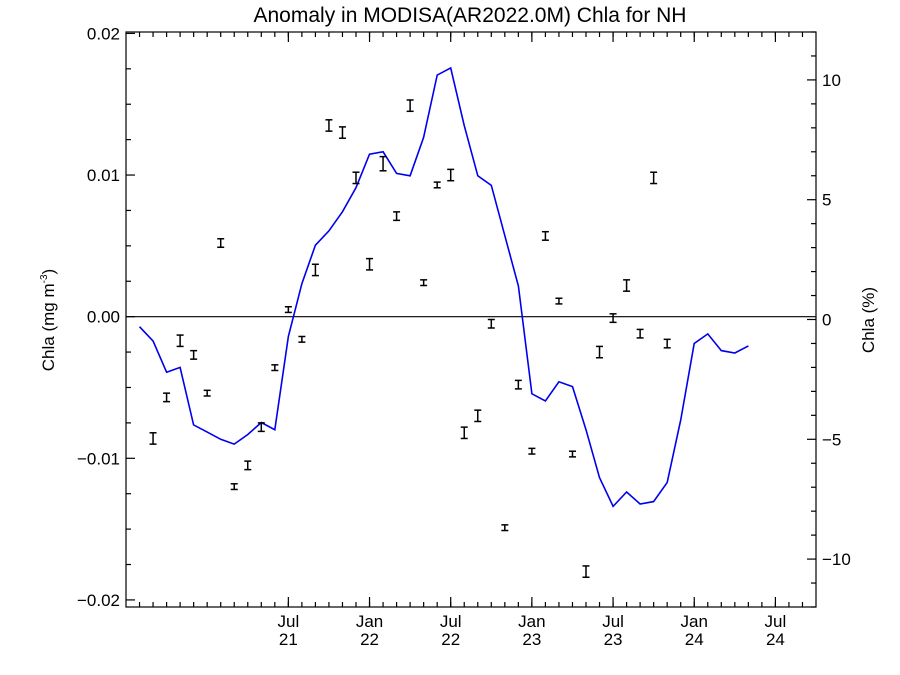  I want to click on y-right-tick-label: −5, so click(831, 439).